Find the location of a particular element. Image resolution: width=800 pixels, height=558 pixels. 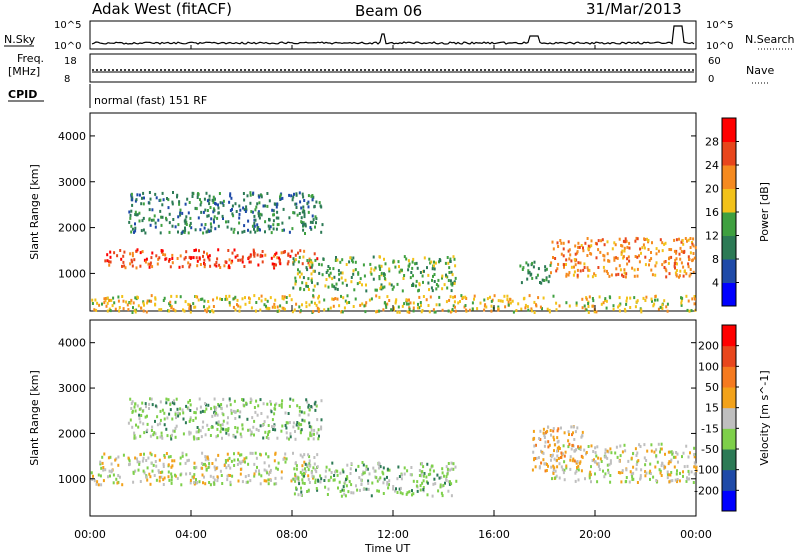

colorbar-tick-label: -200 is located at coordinates (706, 490).